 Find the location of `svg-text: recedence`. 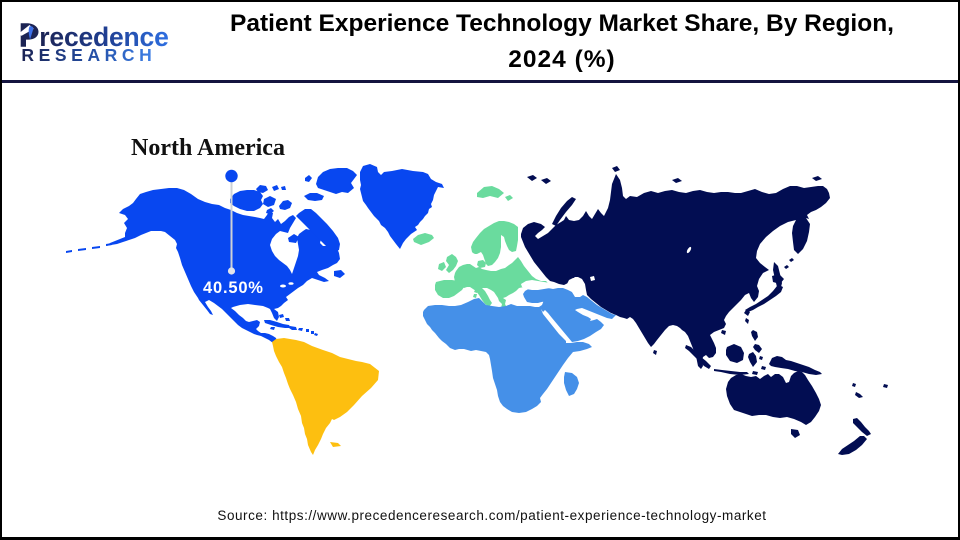

svg-text: recedence is located at coordinates (103, 37).